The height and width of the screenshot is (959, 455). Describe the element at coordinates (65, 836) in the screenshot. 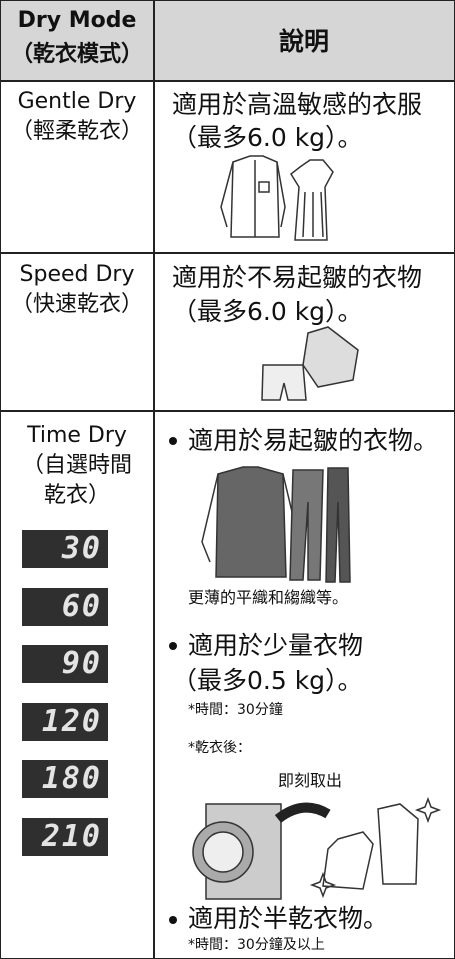

I see `time-display: 210` at that location.